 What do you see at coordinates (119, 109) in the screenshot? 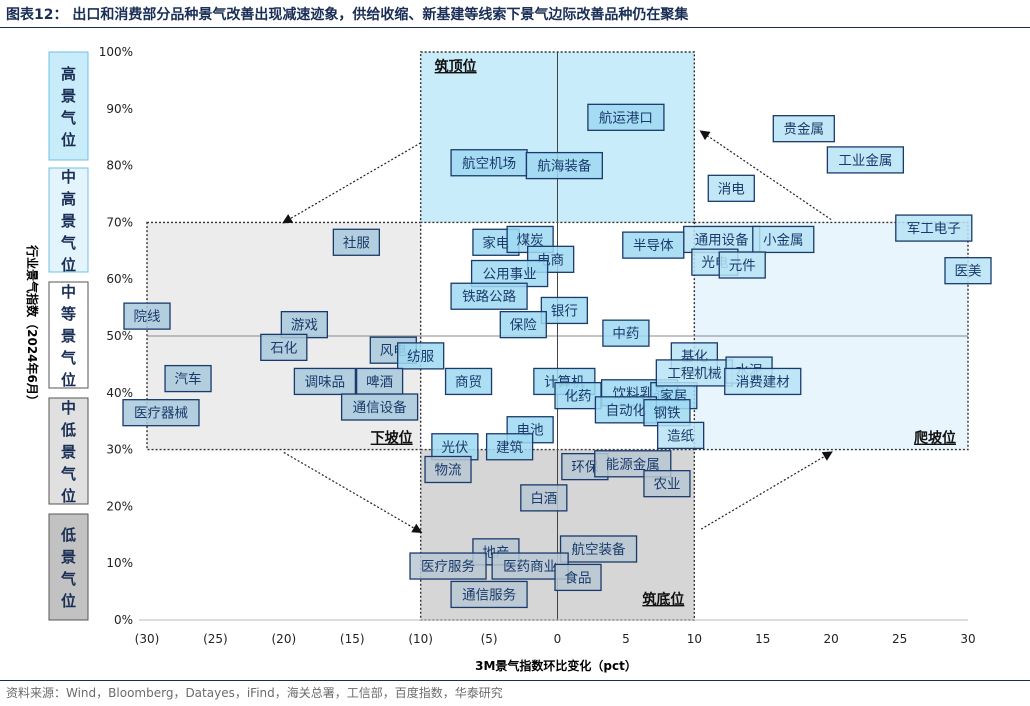
I see `y-tick-label: 90%` at bounding box center [119, 109].